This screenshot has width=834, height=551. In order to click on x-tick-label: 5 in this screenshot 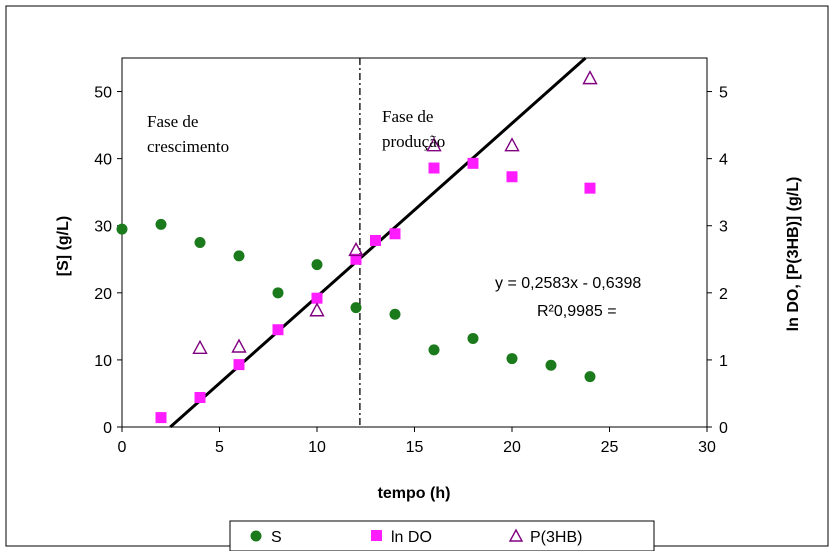, I will do `click(219, 447)`.